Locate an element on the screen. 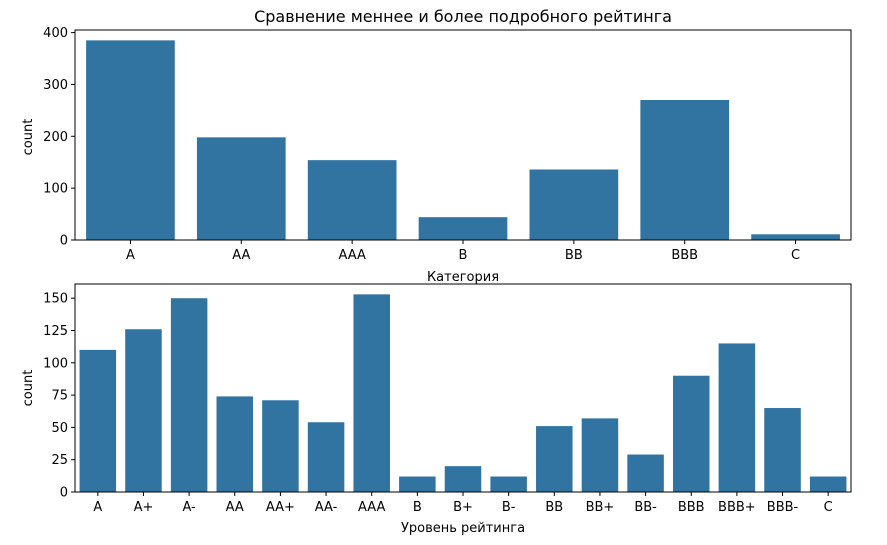  x-tick-label-top: B is located at coordinates (463, 255).